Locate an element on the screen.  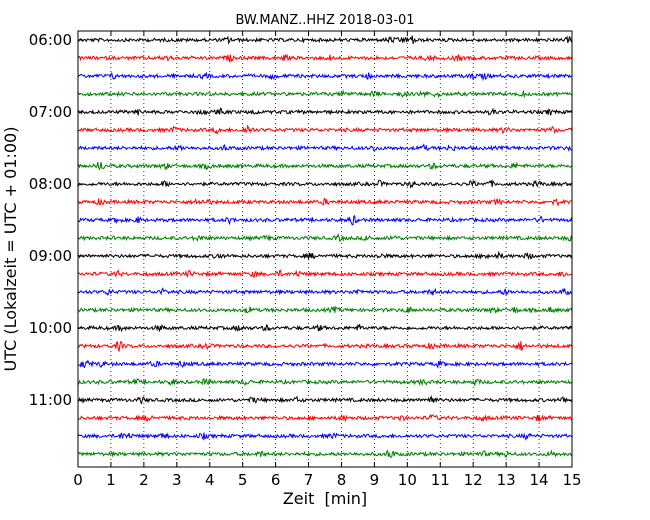
x-tick-label: 3 is located at coordinates (177, 480).